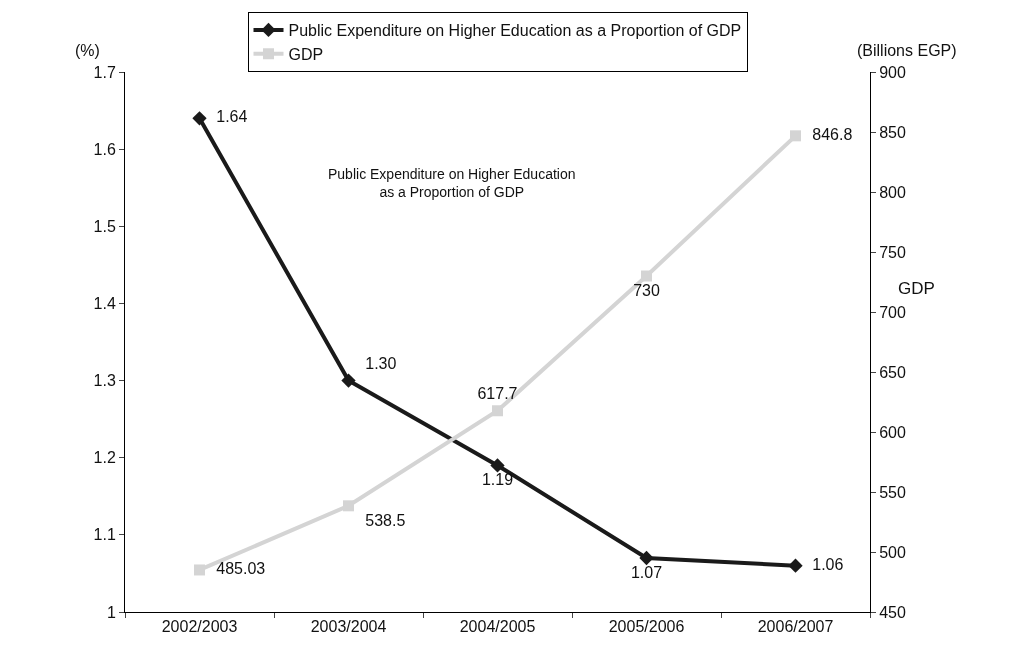 The height and width of the screenshot is (658, 1012). What do you see at coordinates (892, 492) in the screenshot?
I see `y2-tick-label: 550` at bounding box center [892, 492].